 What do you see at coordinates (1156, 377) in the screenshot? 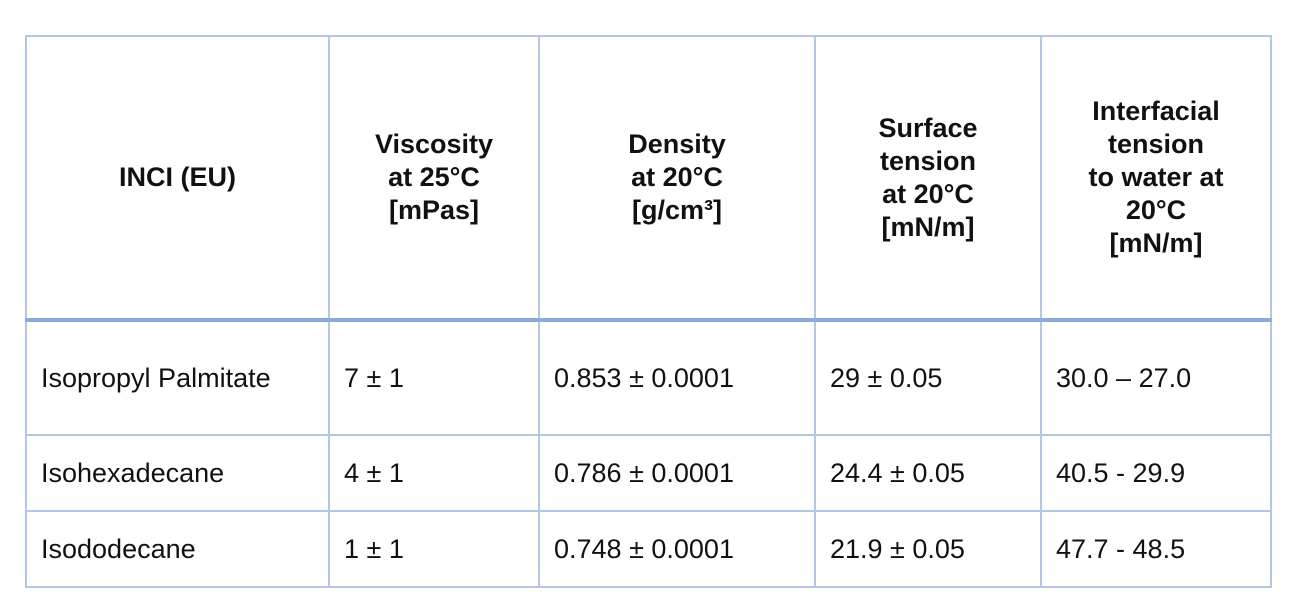
I see `cell-interfacial-tension: 30.0 – 27.0` at bounding box center [1156, 377].